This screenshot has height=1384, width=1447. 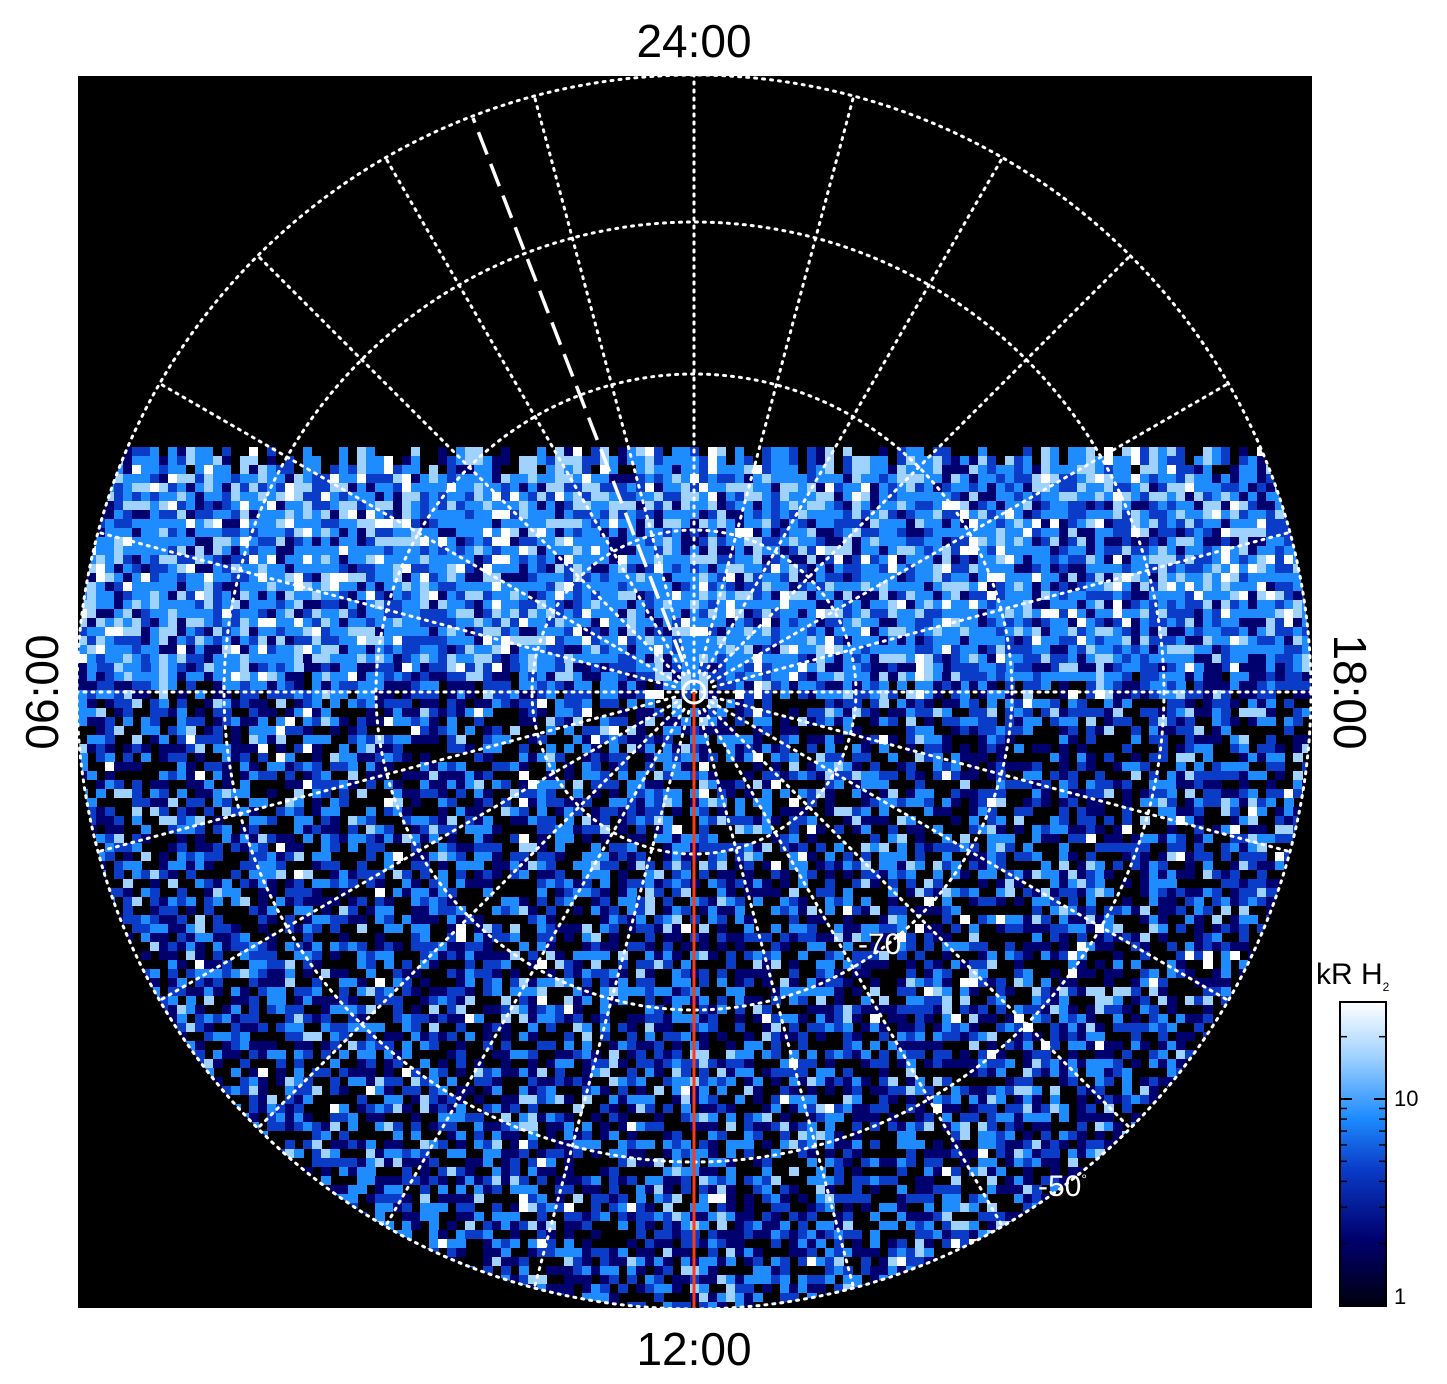 I want to click on local-time-label-top: 24:00, so click(x=694, y=41).